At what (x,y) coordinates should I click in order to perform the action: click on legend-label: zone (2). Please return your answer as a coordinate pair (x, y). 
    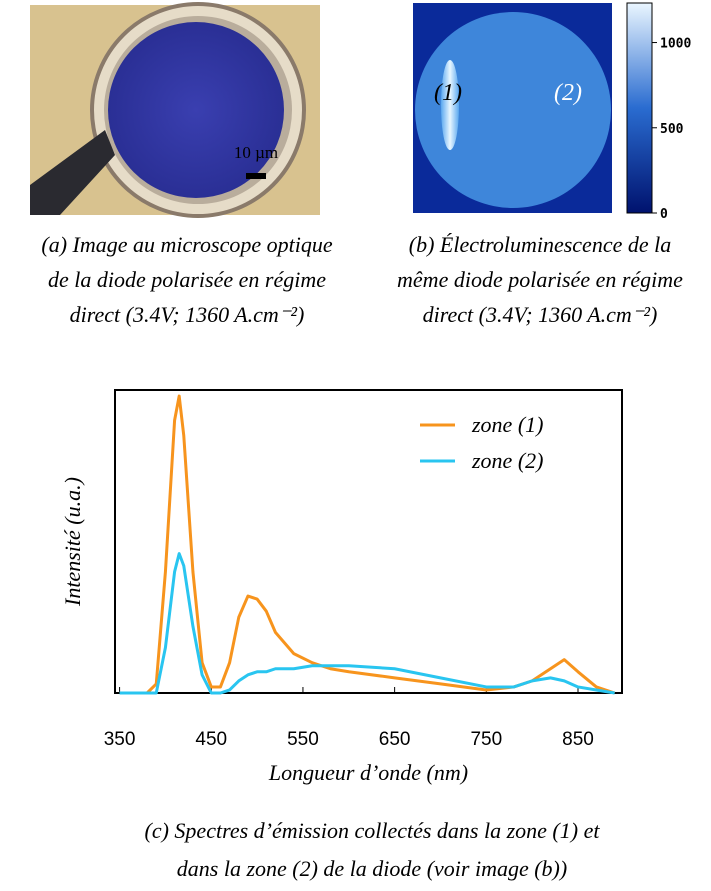
    Looking at the image, I should click on (507, 460).